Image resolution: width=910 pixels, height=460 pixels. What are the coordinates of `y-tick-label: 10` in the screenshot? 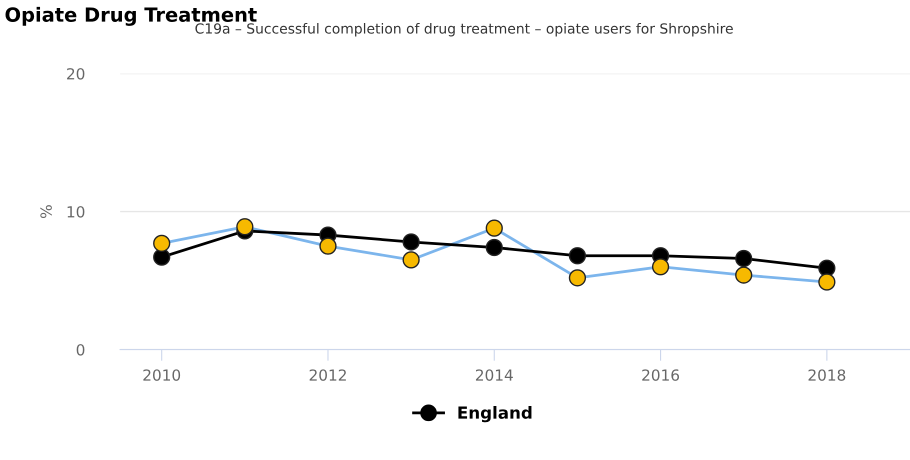 It's located at (76, 212).